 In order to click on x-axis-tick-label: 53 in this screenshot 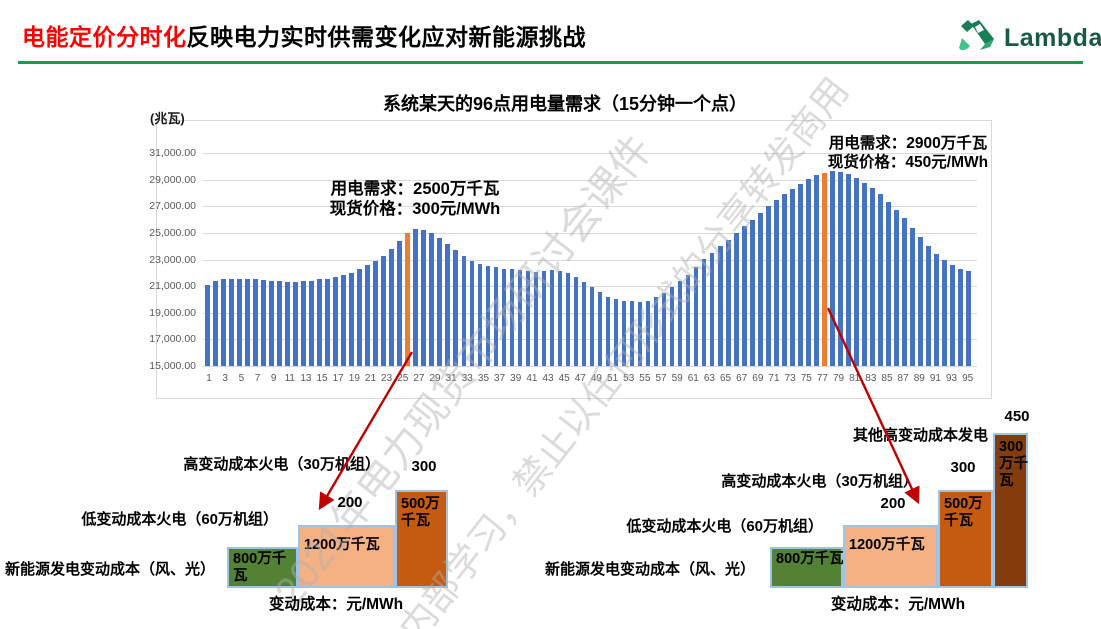, I will do `click(629, 378)`.